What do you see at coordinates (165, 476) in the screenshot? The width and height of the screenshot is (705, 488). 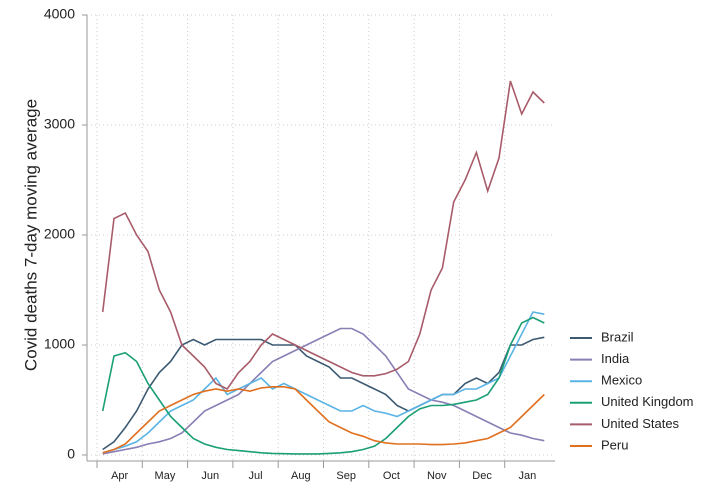 I see `x-tick-label: May` at bounding box center [165, 476].